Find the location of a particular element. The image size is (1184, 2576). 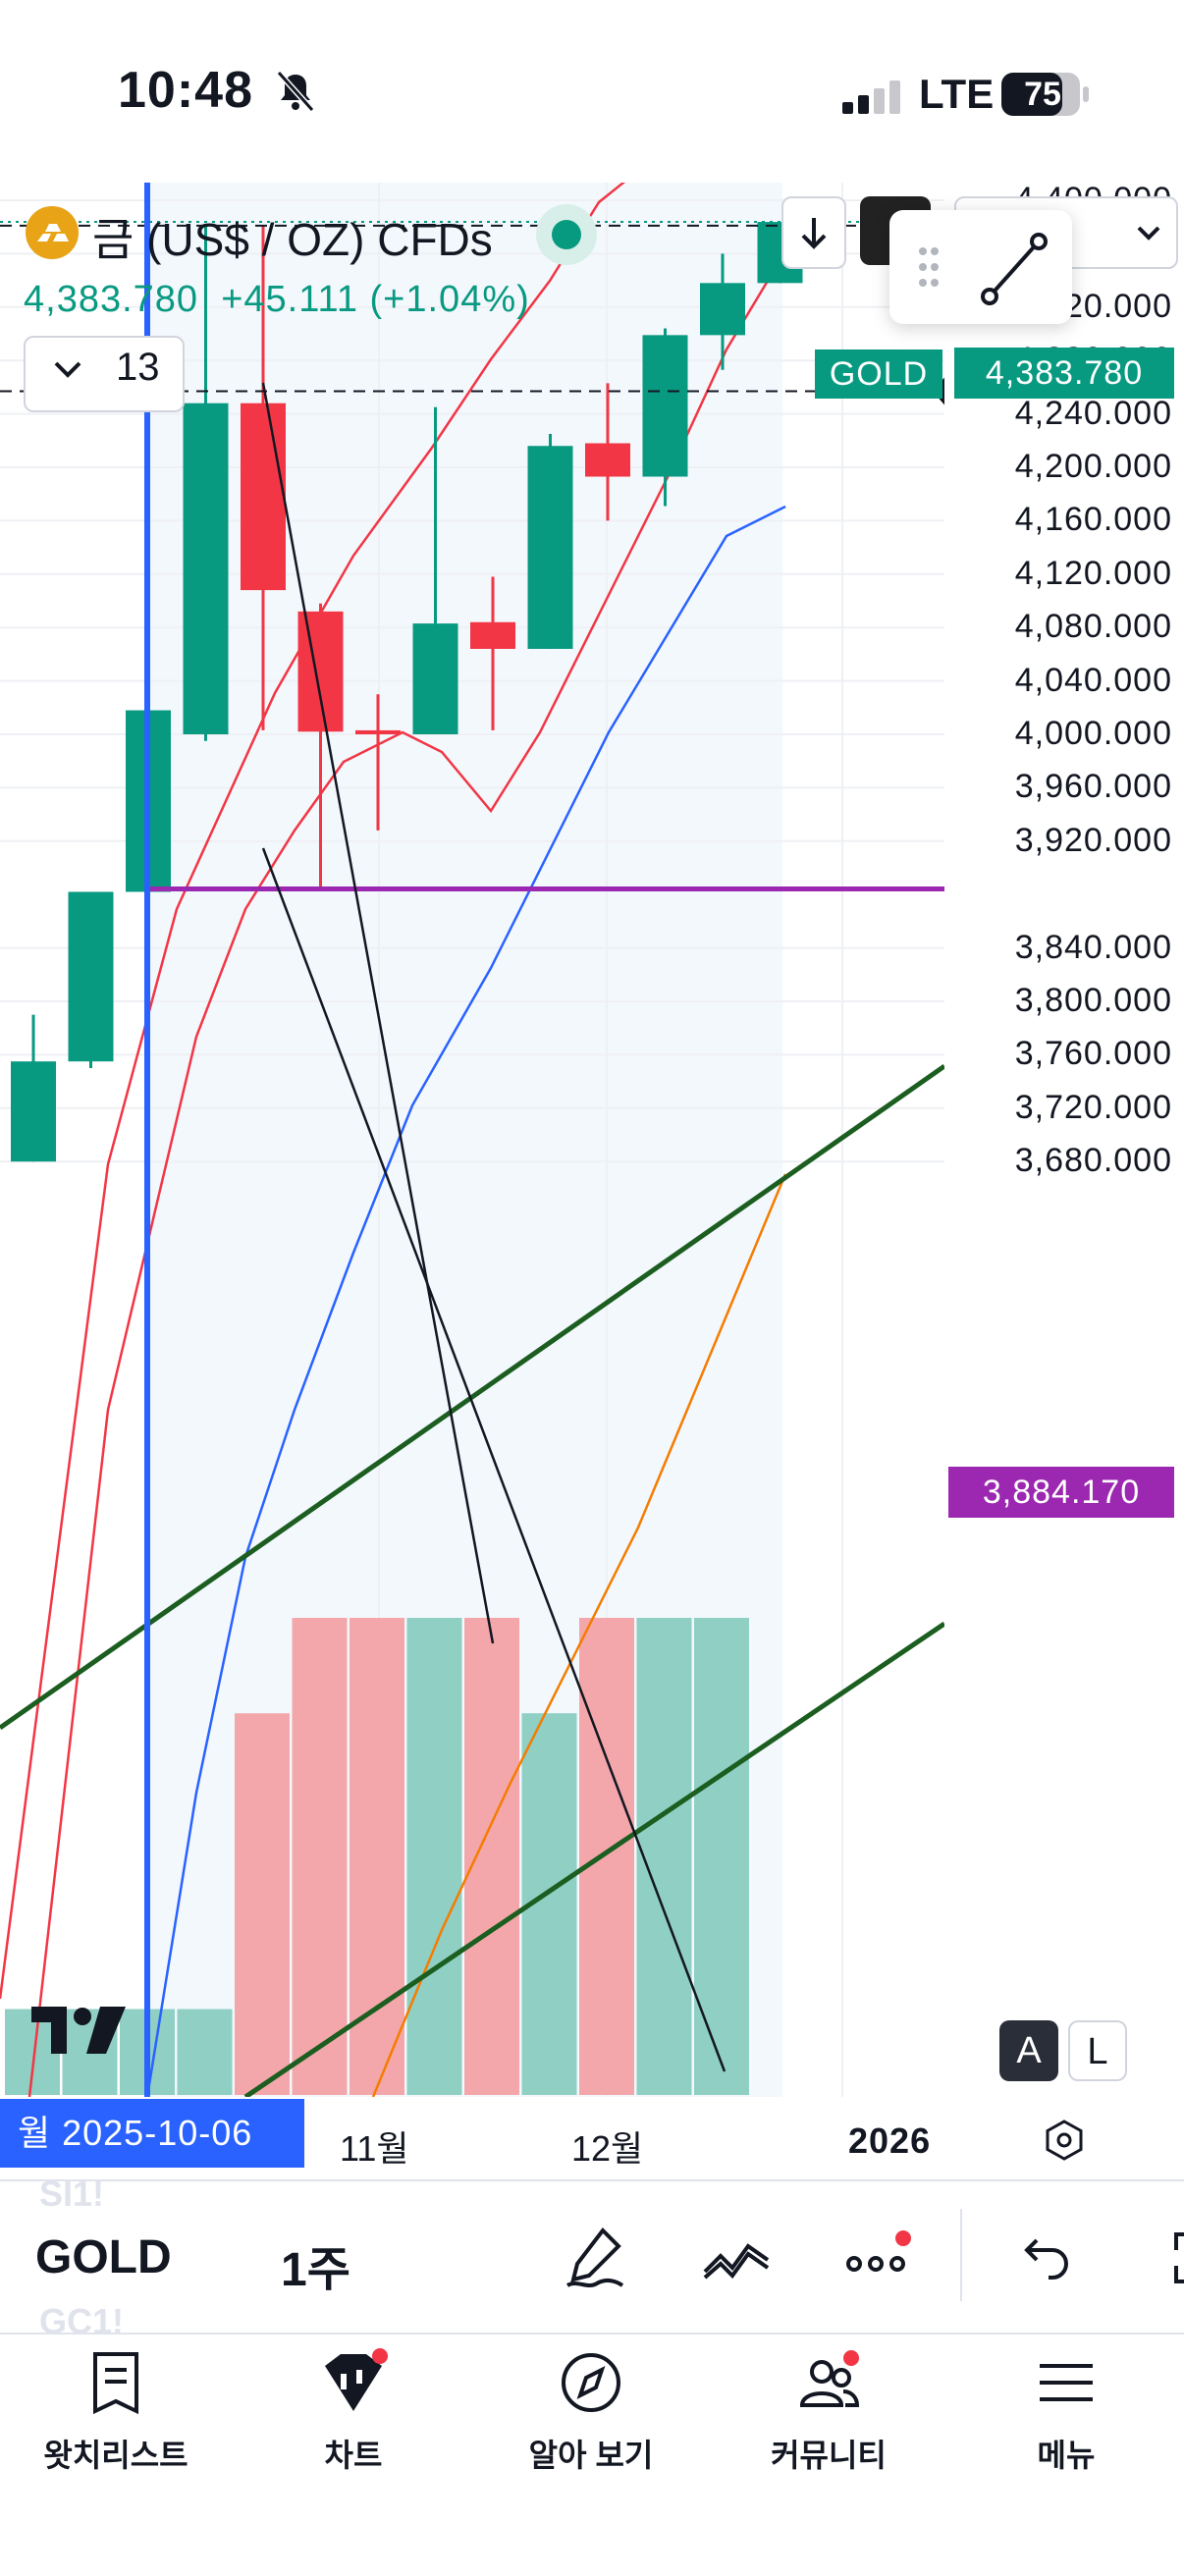

community-icon is located at coordinates (829, 2378).